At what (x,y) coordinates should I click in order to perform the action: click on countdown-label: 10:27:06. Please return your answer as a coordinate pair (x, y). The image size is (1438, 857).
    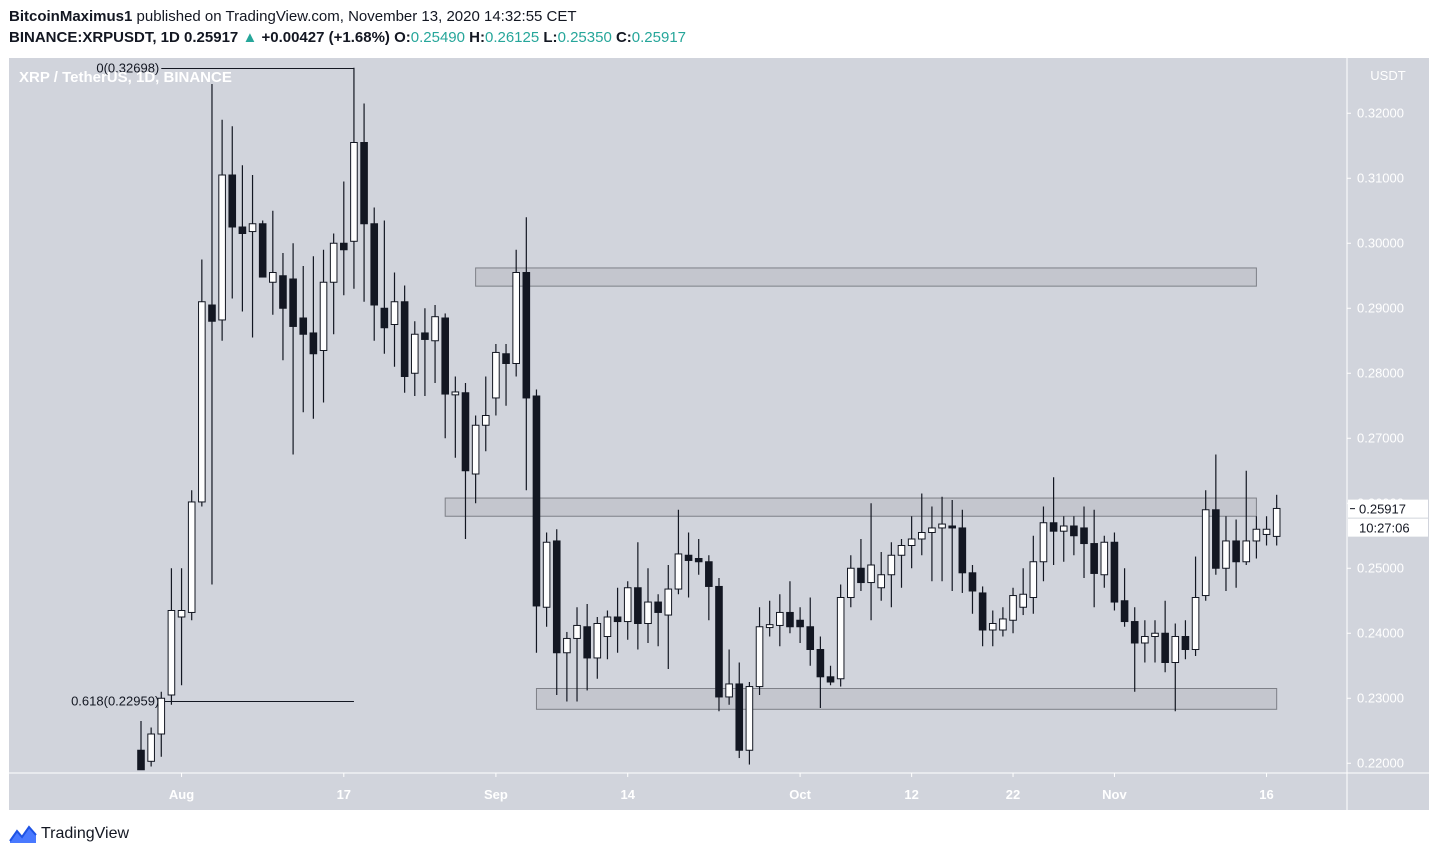
    Looking at the image, I should click on (1384, 528).